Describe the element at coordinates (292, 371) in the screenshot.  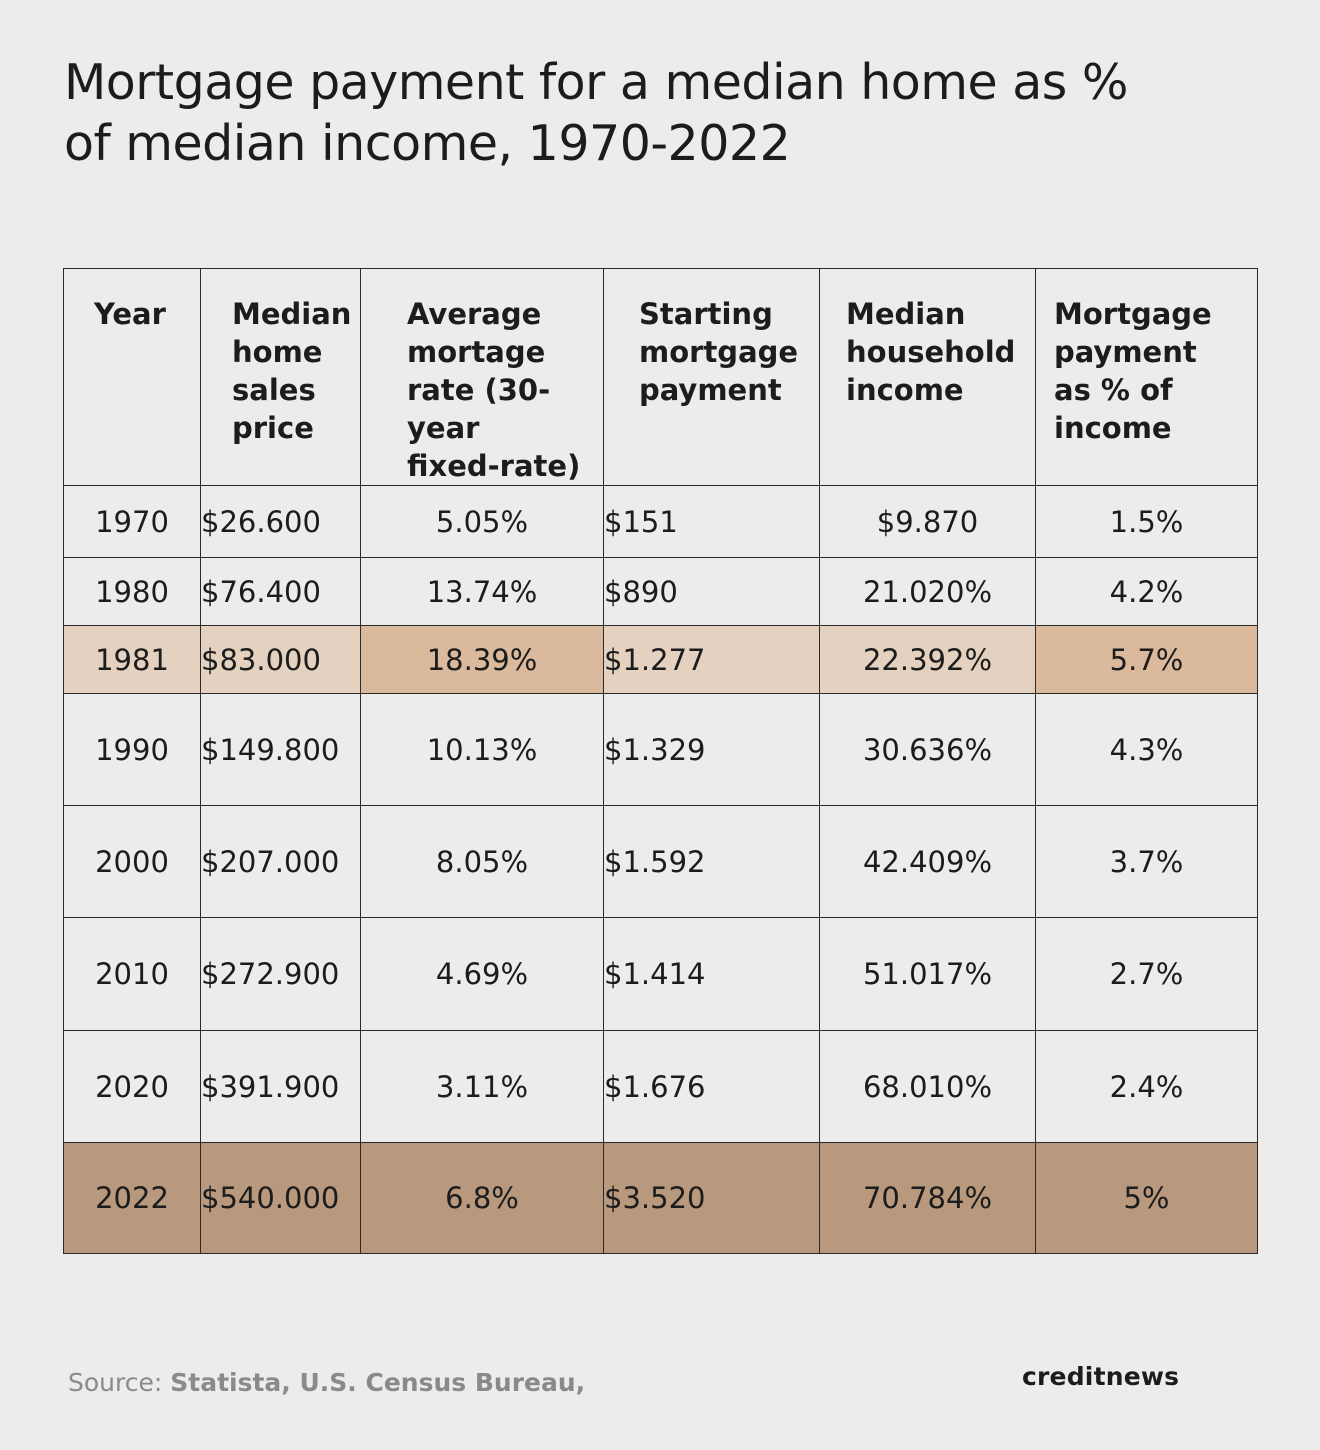
I see `header-median-home-price-text: Median home sales price` at that location.